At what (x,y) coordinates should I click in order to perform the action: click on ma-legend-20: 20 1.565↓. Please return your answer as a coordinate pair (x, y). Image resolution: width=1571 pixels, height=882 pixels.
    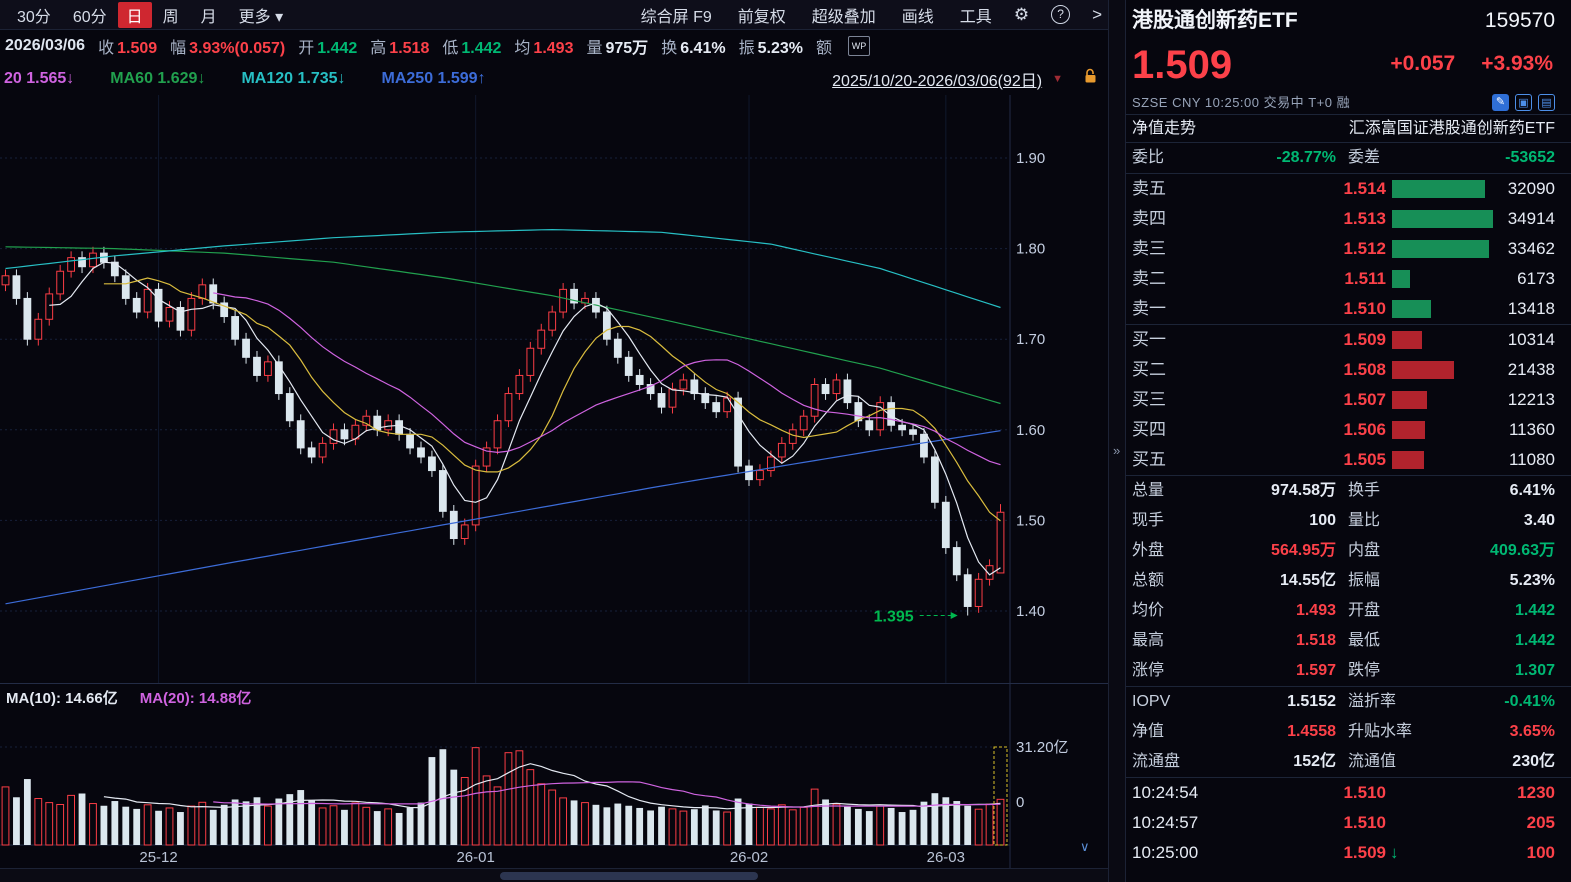
    Looking at the image, I should click on (39, 78).